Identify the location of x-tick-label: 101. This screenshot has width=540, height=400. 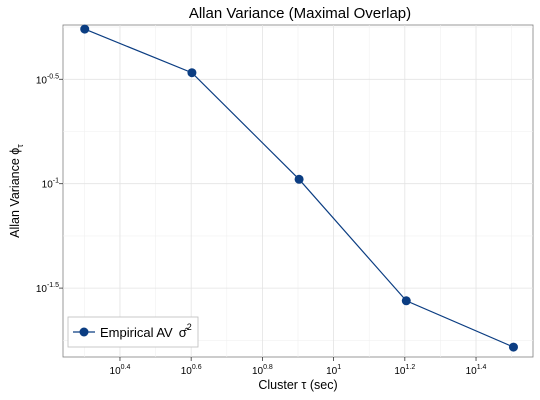
(333, 370).